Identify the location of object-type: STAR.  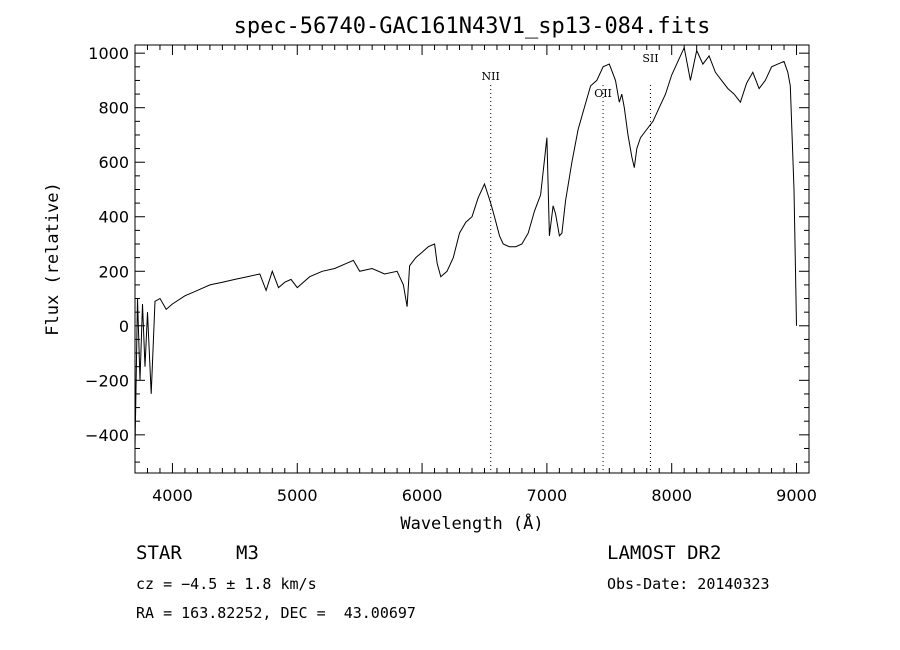
(159, 553).